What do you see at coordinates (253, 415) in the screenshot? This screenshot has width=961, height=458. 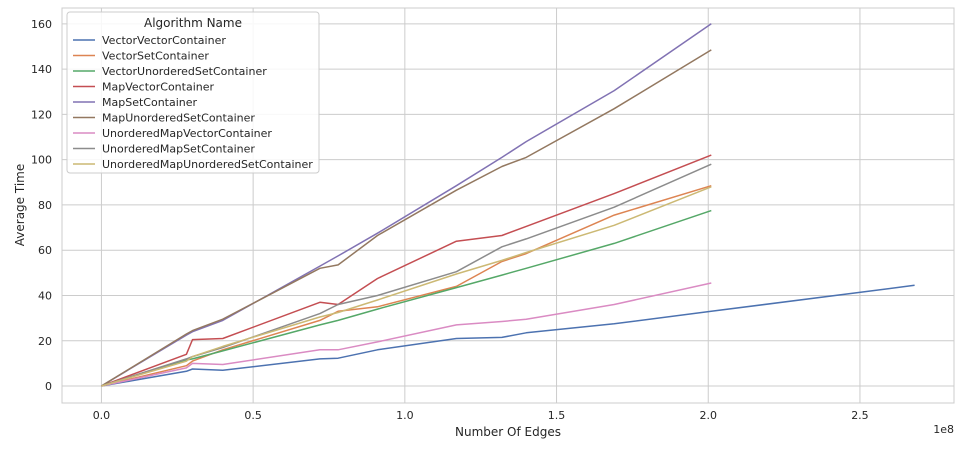 I see `x-tick-label: 0.5` at bounding box center [253, 415].